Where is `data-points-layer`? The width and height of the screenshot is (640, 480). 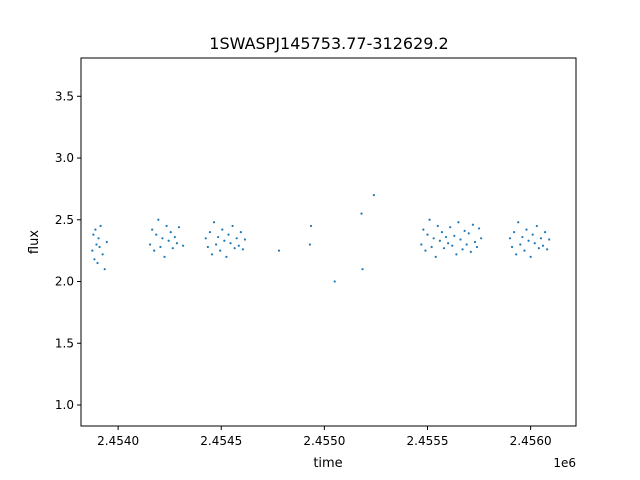
data-points-layer is located at coordinates (321, 238).